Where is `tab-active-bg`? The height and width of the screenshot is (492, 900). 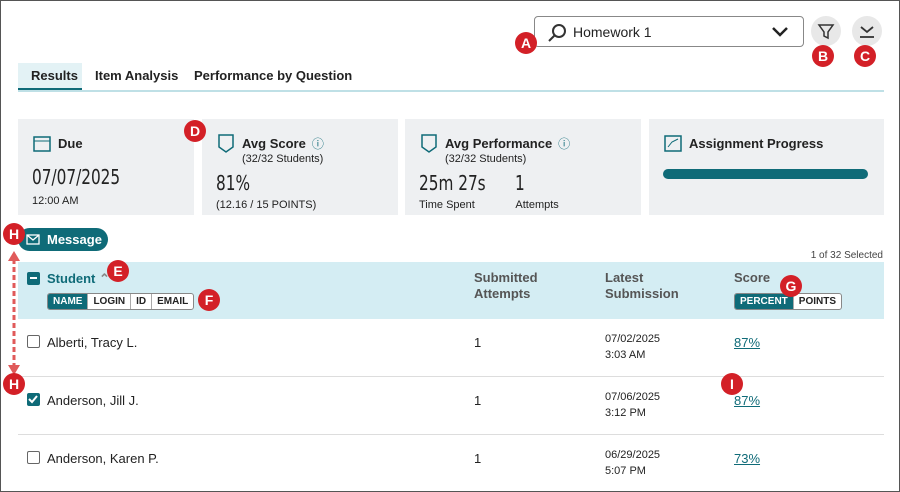
tab-active-bg is located at coordinates (50, 77).